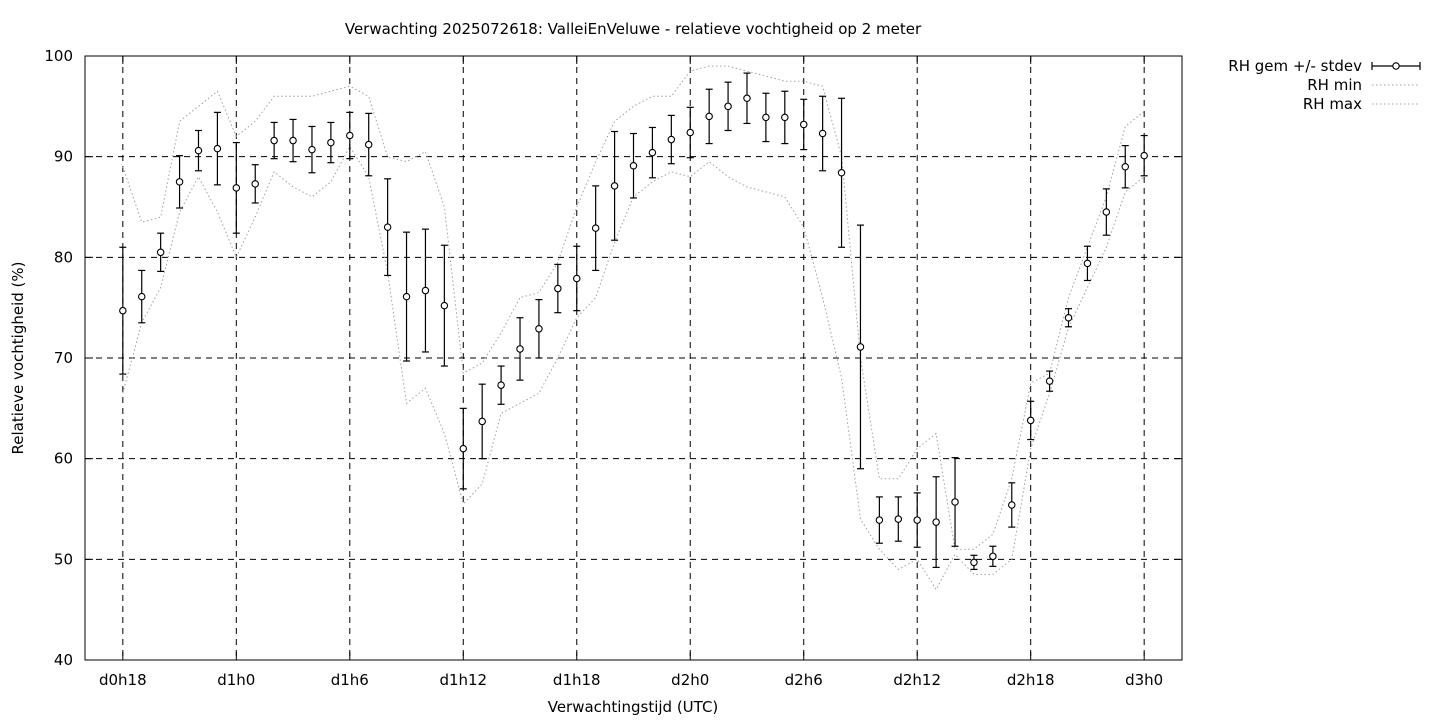  Describe the element at coordinates (63, 660) in the screenshot. I see `y-tick-label: 40` at that location.